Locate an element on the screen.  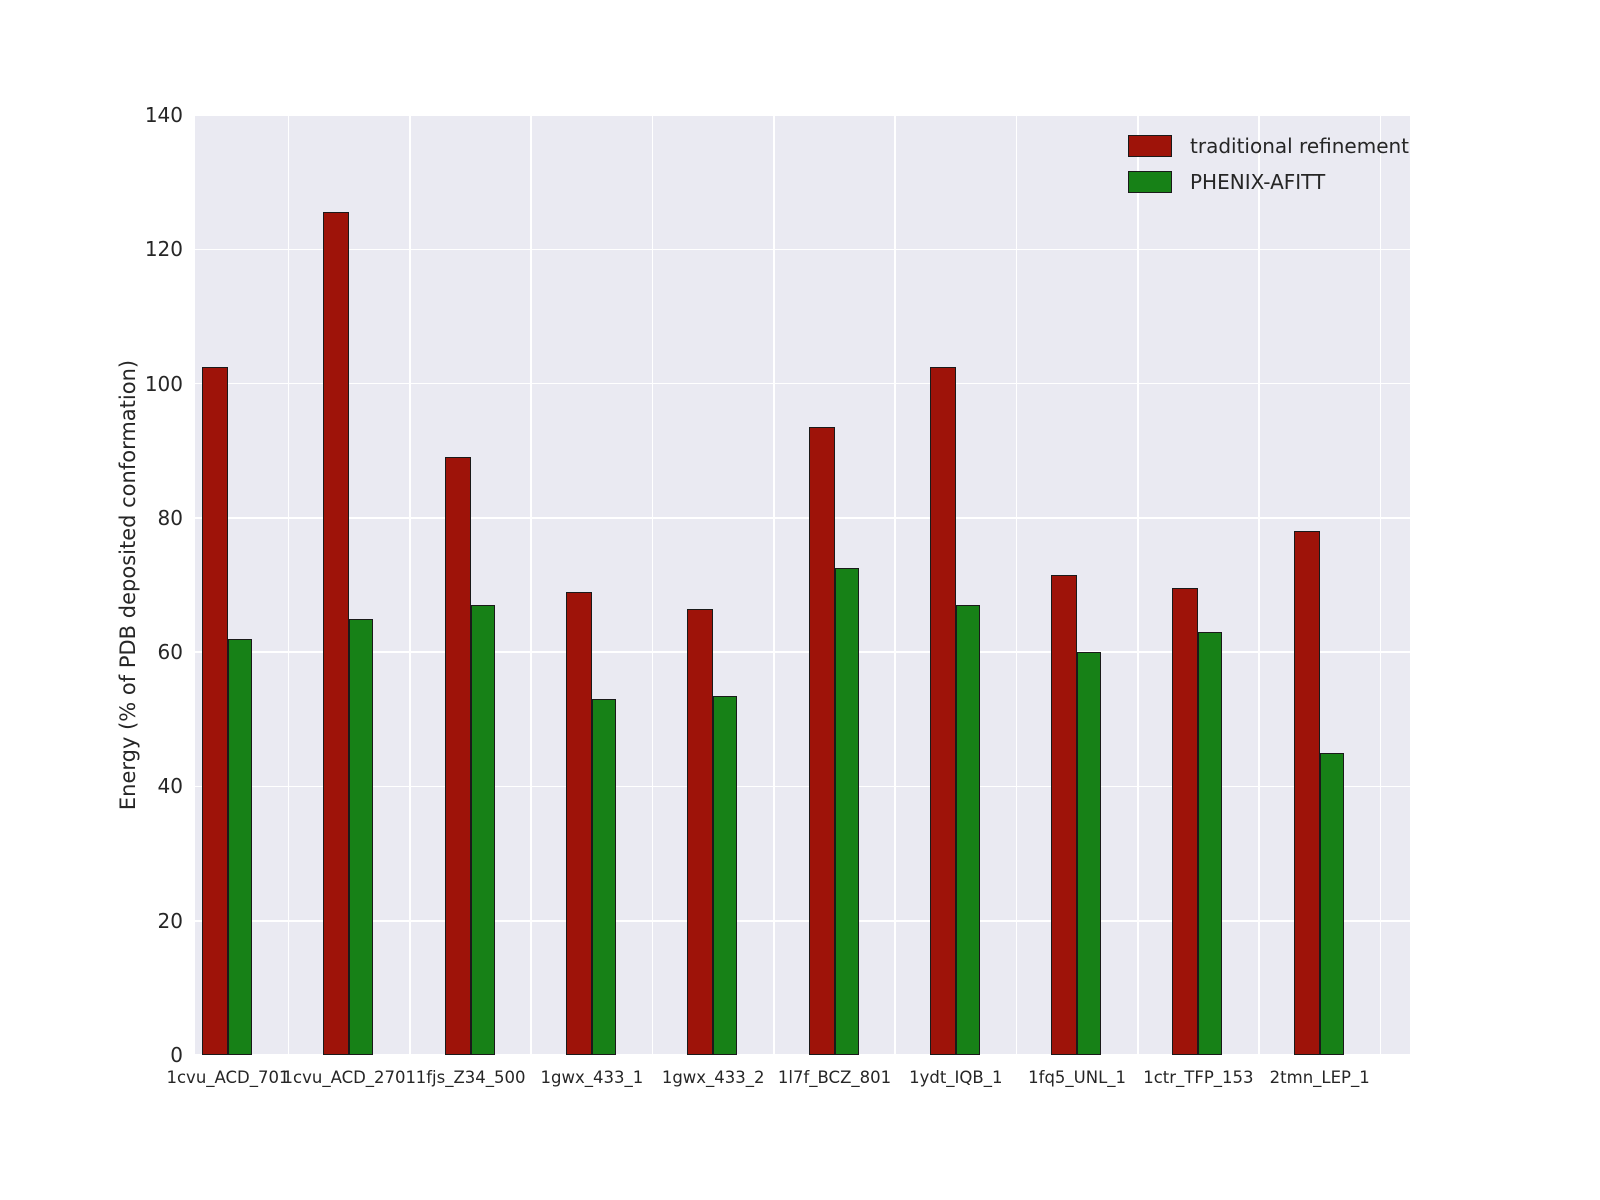
x-tick-label: 1fq5_UNL_1 is located at coordinates (1077, 1077).